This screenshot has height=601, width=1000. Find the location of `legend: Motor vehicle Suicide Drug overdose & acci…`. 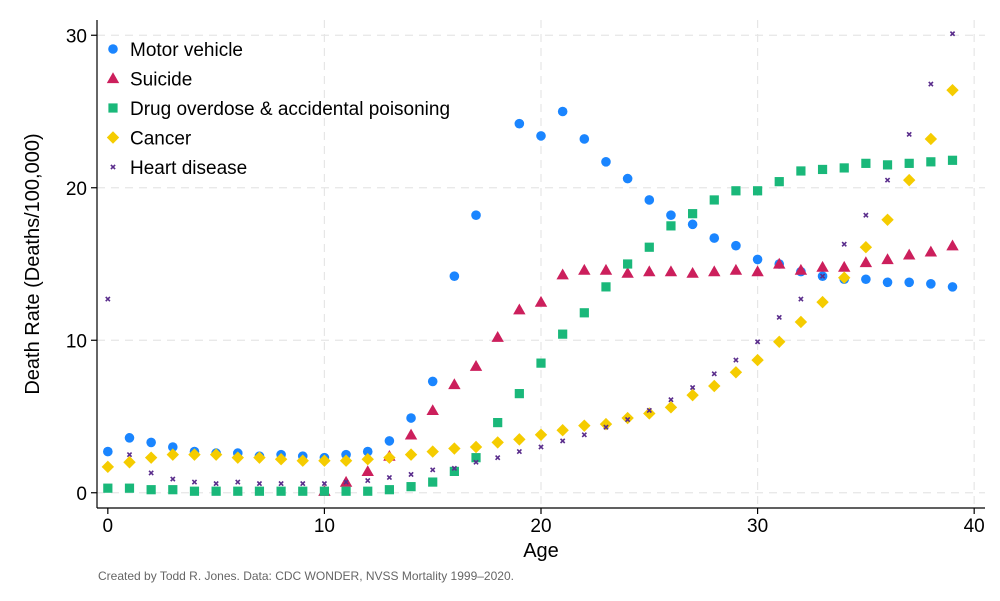

legend: Motor vehicle Suicide Drug overdose & acci… is located at coordinates (278, 109).